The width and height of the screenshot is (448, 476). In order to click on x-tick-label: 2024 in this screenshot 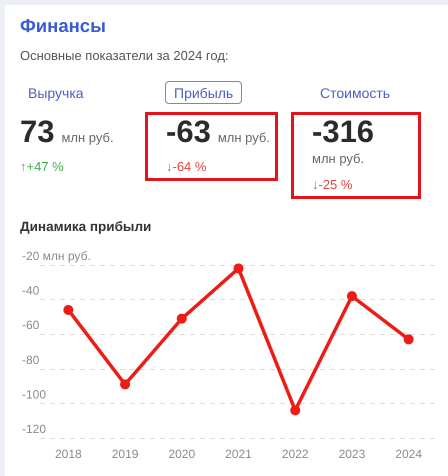, I will do `click(408, 454)`.